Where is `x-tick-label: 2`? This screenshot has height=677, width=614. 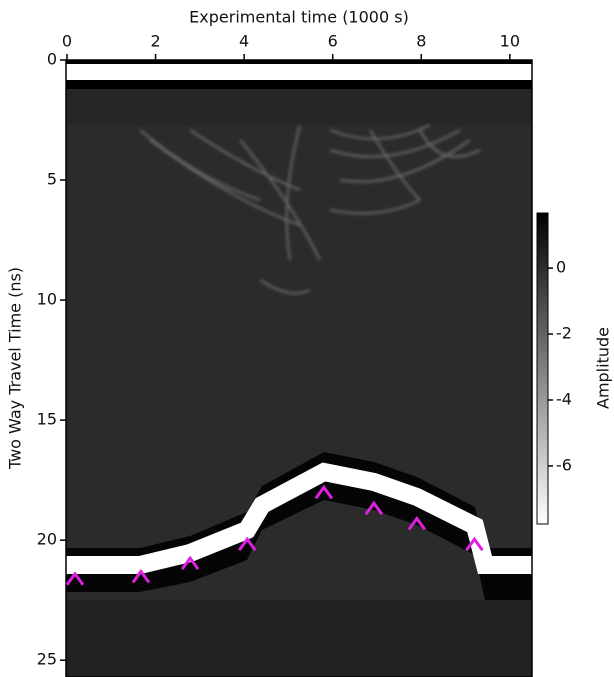 x-tick-label: 2 is located at coordinates (155, 41).